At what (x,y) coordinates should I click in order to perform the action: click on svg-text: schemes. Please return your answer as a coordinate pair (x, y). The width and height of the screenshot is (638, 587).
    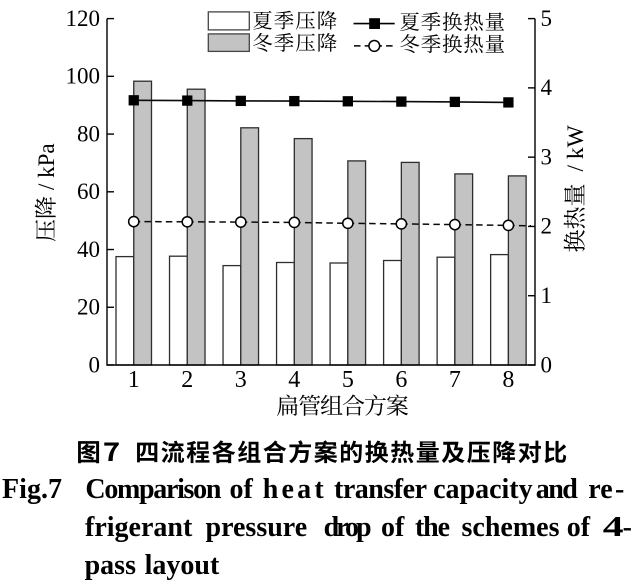
    Looking at the image, I should click on (511, 527).